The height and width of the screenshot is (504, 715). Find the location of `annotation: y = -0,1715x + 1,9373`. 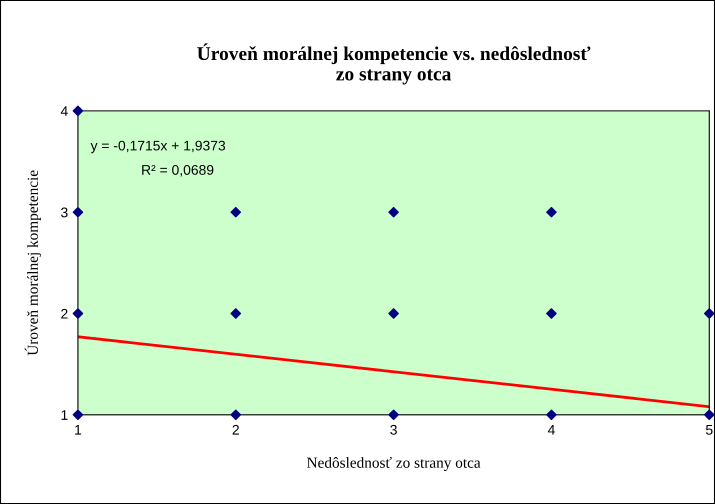

annotation: y = -0,1715x + 1,9373 is located at coordinates (158, 147).